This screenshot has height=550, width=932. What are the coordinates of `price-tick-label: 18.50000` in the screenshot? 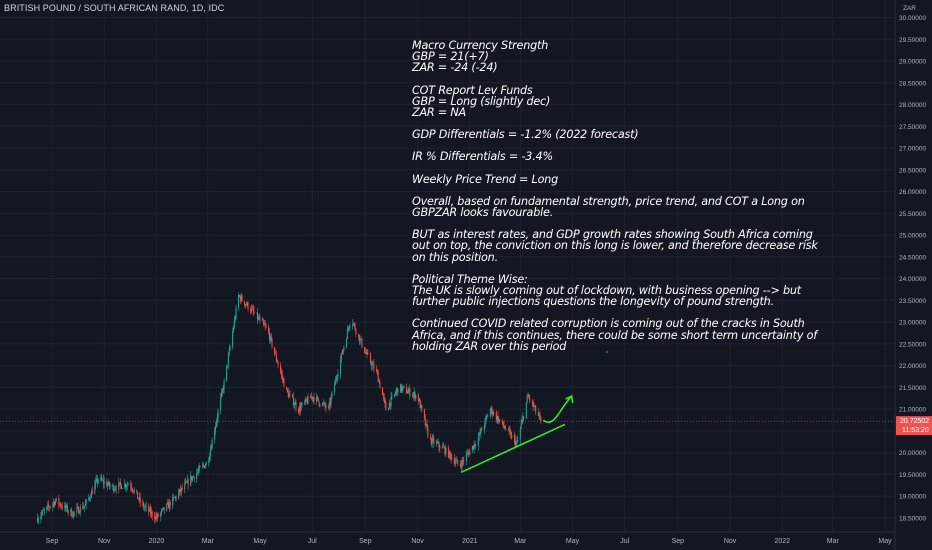 It's located at (912, 519).